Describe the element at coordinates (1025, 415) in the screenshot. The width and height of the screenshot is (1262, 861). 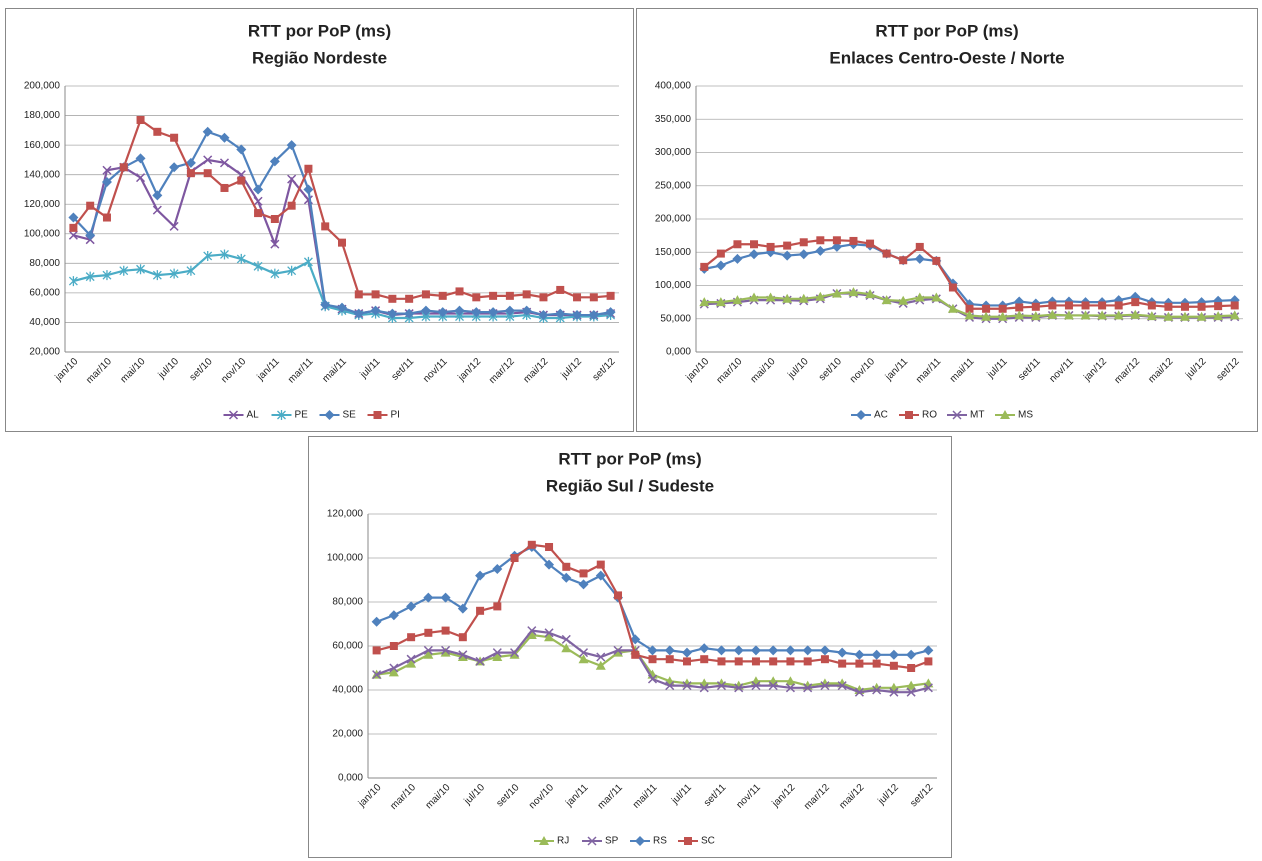
I see `legend-label: MS` at that location.